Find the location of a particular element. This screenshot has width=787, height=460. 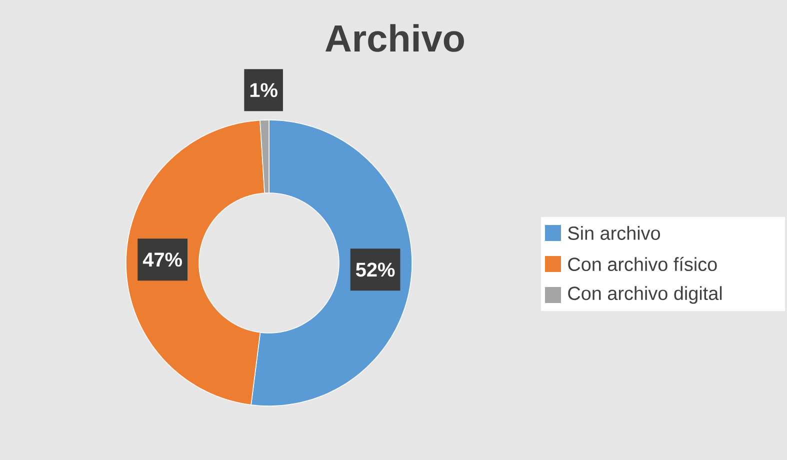

data-label: 1% is located at coordinates (264, 90).